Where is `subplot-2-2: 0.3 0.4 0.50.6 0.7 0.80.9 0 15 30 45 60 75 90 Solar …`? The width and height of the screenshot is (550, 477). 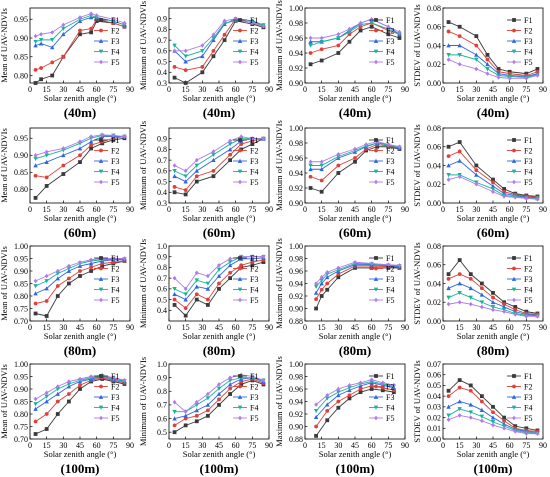
subplot-2-2: 0.3 0.4 0.50.6 0.7 0.80.9 0 15 30 45 60 75 90 Solar … is located at coordinates (205, 180).